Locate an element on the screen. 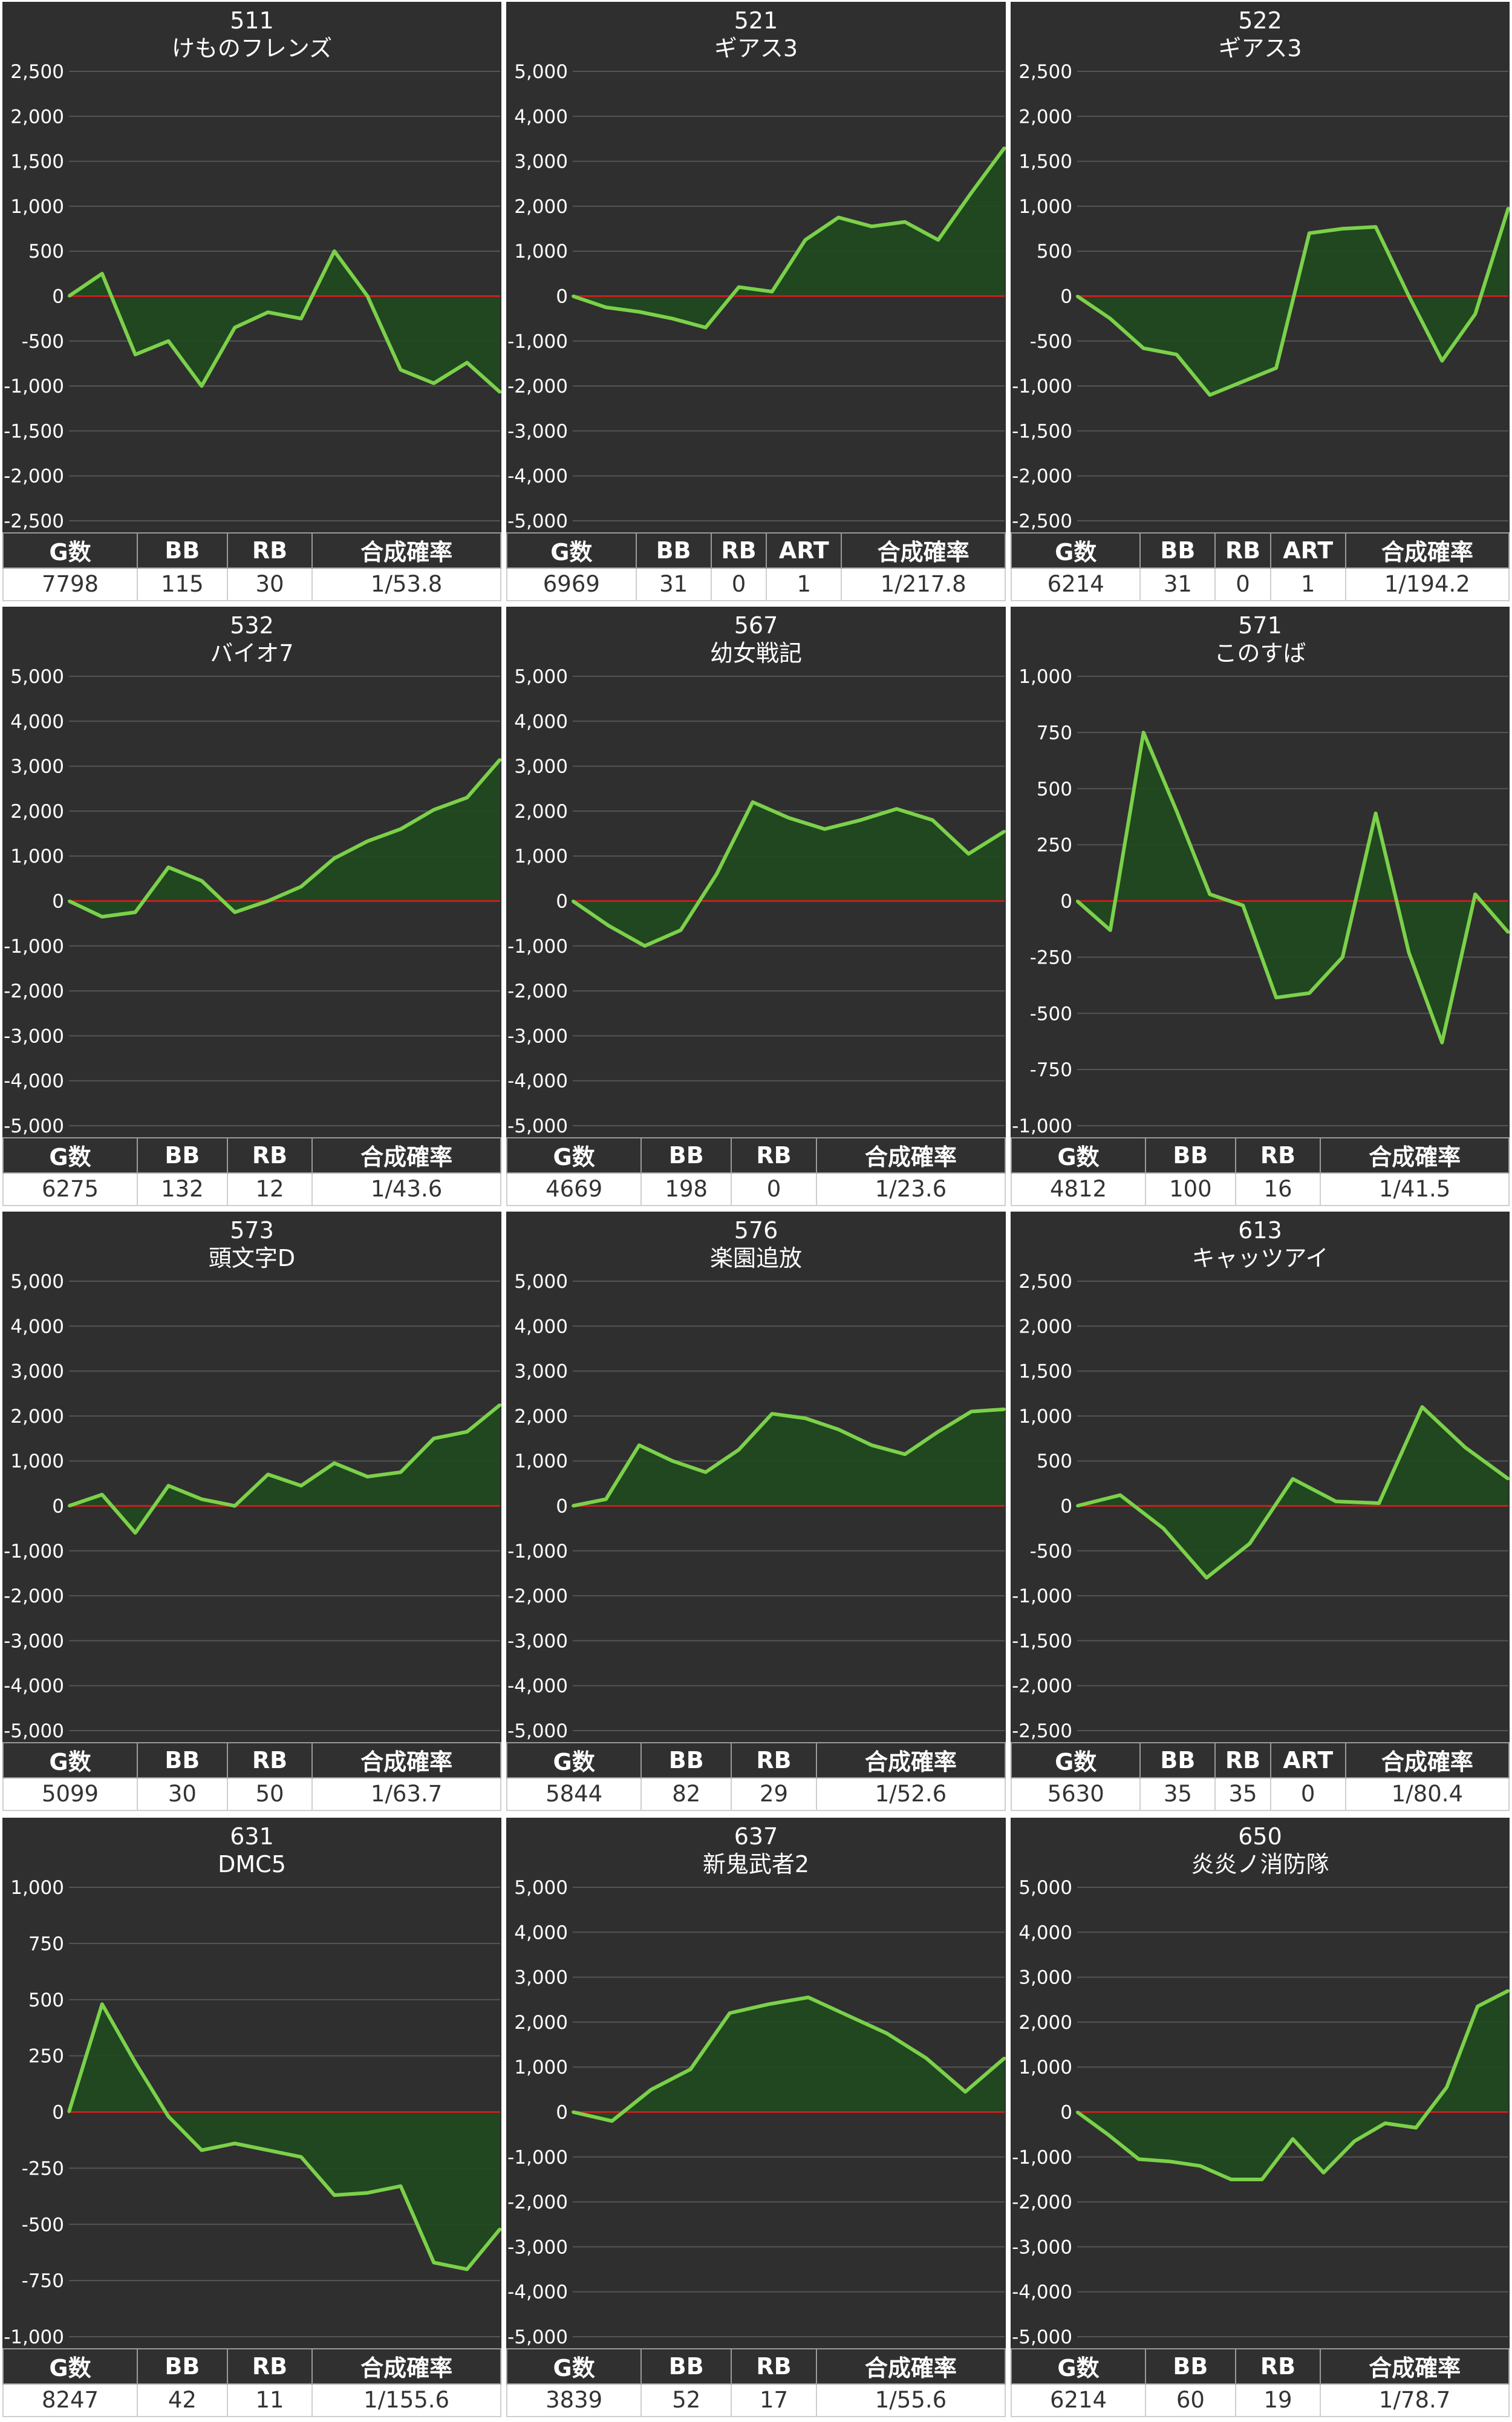 The image size is (1512, 2422). machine-name: ギアス3 is located at coordinates (1260, 48).